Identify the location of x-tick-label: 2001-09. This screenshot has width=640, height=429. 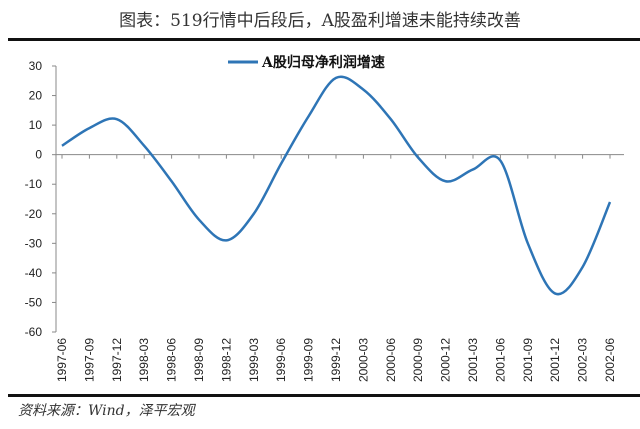
(528, 360).